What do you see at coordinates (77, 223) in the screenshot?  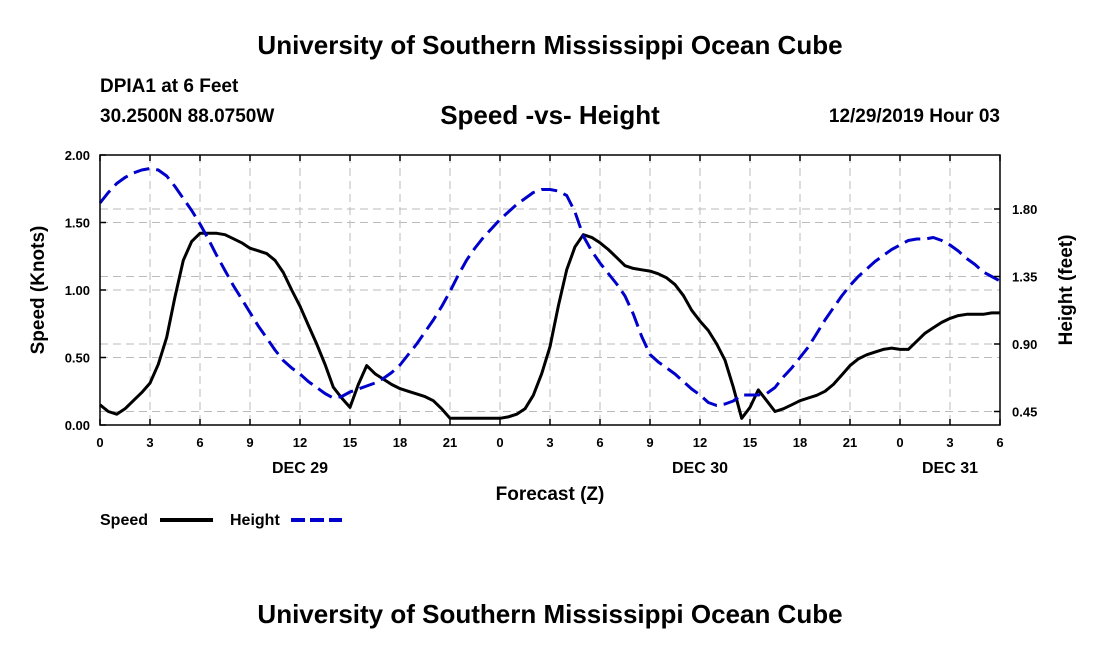 I see `y-tick-label: 1.50` at bounding box center [77, 223].